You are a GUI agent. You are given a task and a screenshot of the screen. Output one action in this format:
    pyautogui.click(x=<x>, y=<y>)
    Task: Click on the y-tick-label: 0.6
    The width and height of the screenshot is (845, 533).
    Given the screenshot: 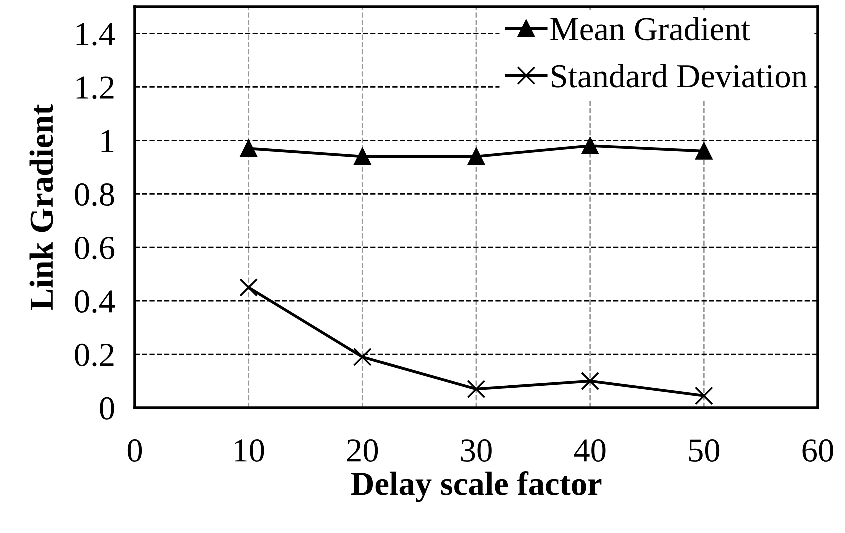 What is the action you would take?
    pyautogui.click(x=95, y=248)
    